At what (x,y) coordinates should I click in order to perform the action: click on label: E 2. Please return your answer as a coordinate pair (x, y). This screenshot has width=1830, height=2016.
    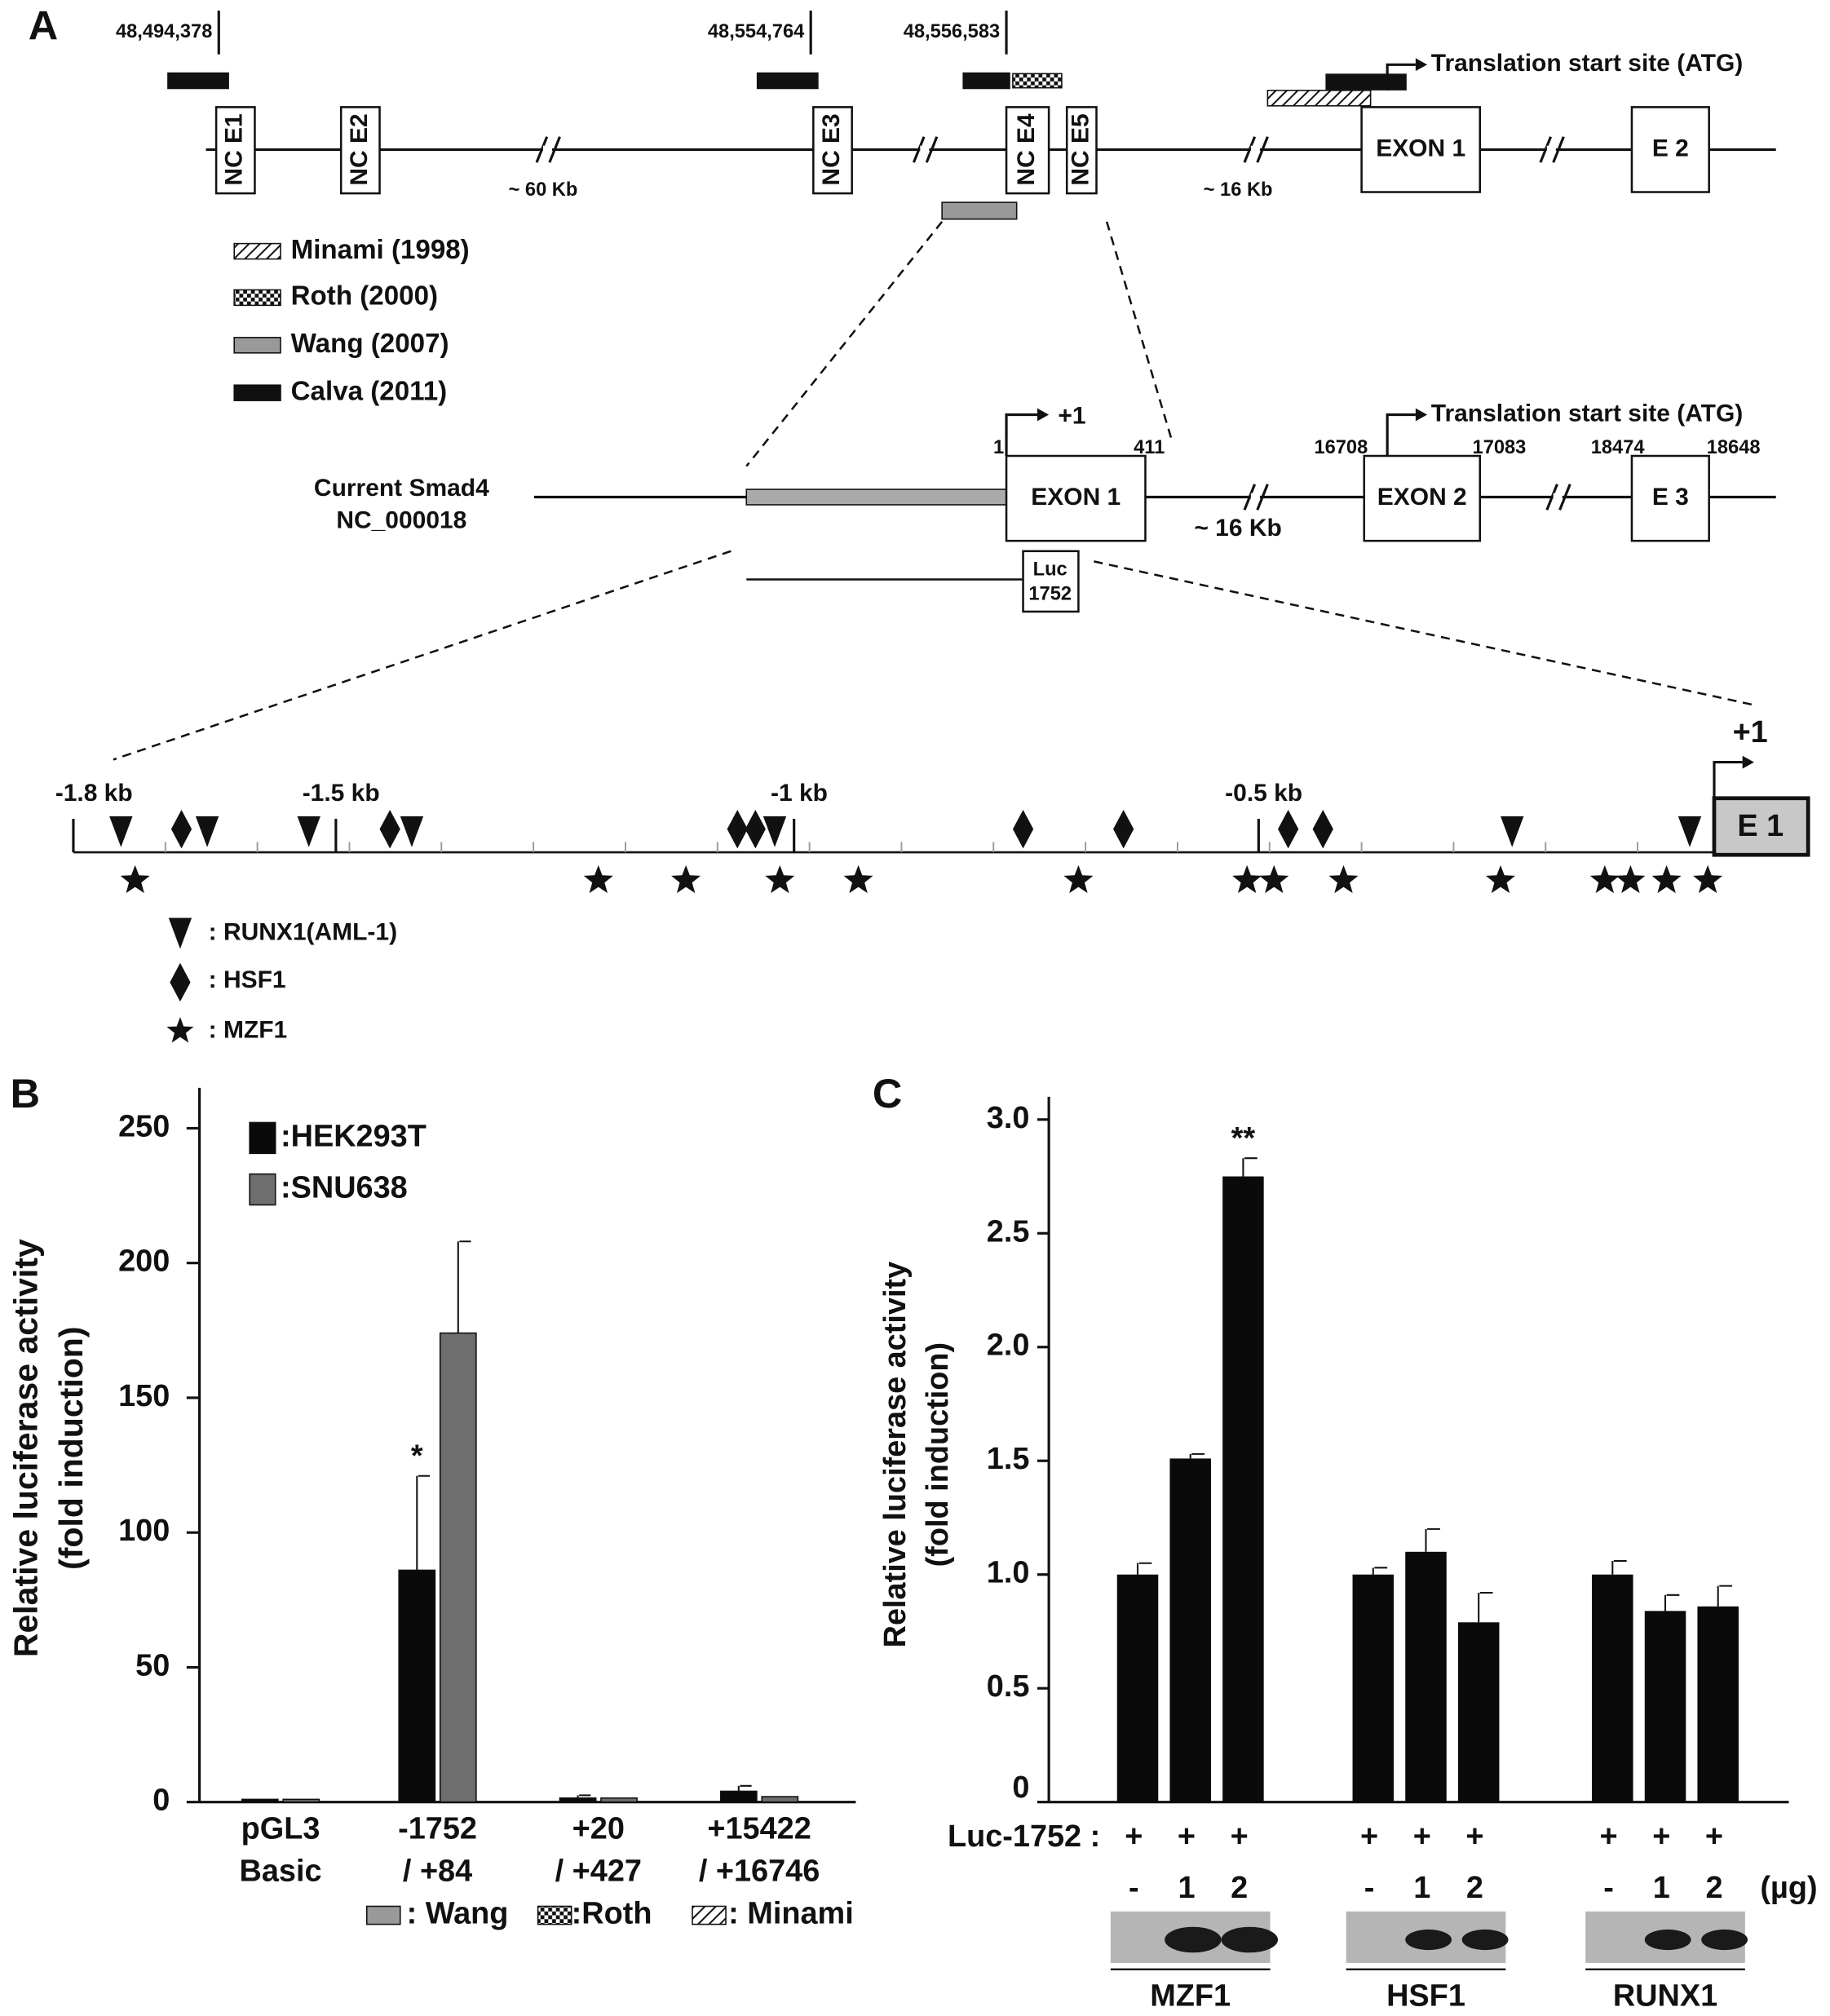
    Looking at the image, I should click on (1670, 148).